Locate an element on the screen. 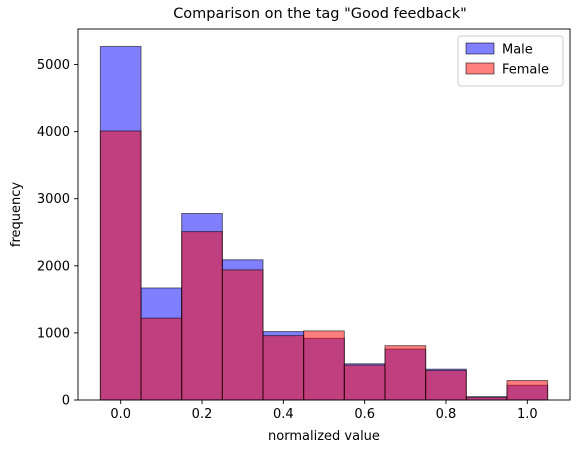  legend-swatch-male is located at coordinates (480, 48).